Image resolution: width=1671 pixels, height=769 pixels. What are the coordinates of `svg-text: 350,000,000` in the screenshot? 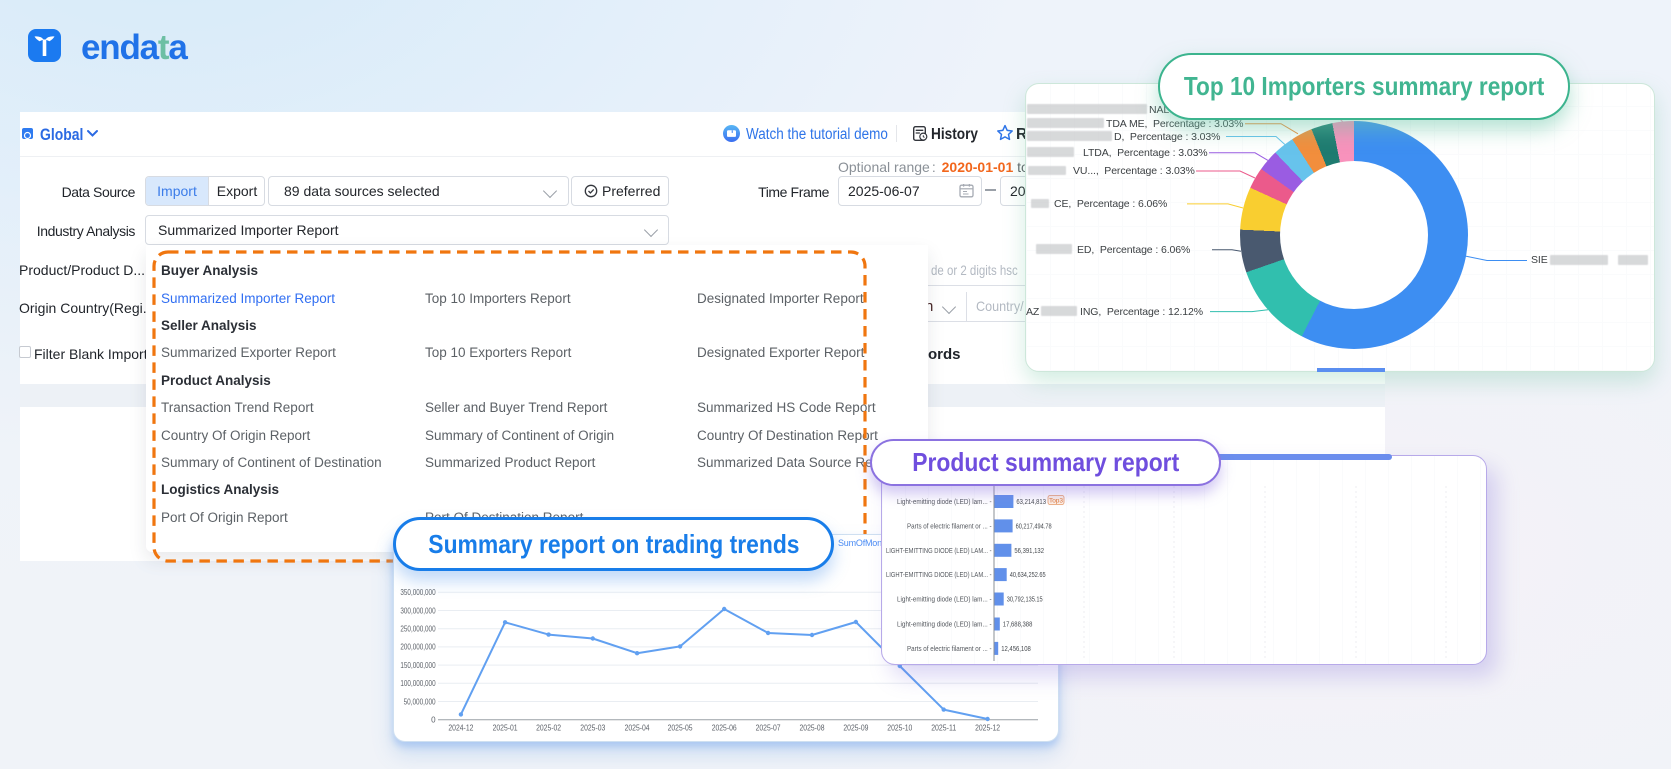 It's located at (418, 592).